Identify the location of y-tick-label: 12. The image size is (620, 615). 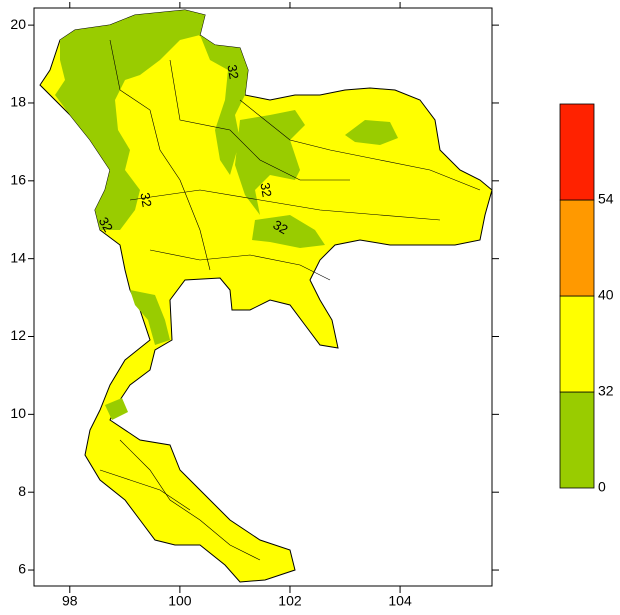
(18, 335).